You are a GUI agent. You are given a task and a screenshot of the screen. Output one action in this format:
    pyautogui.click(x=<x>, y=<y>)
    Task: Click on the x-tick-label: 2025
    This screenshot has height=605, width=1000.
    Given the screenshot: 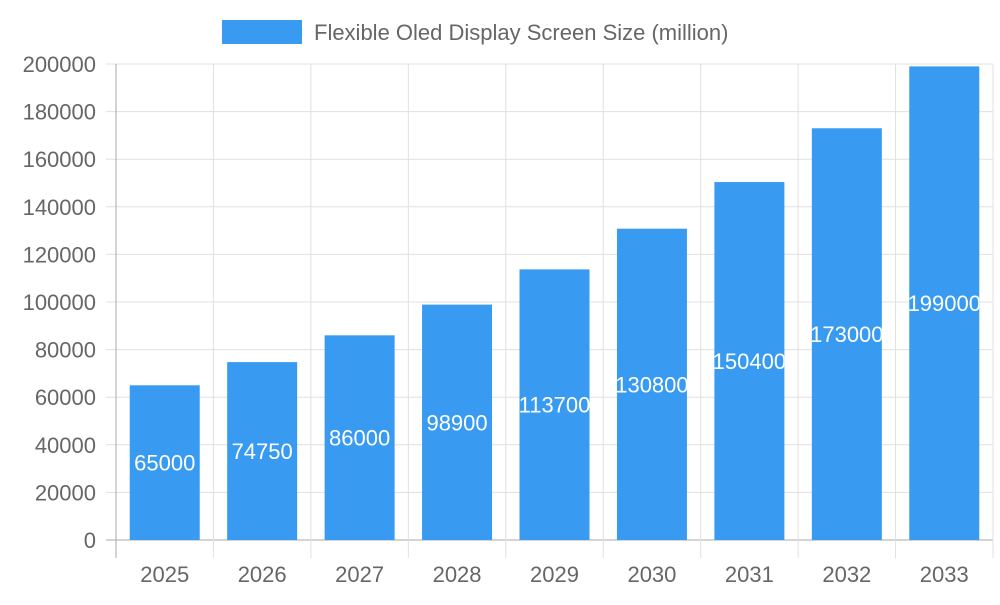 What is the action you would take?
    pyautogui.click(x=164, y=574)
    